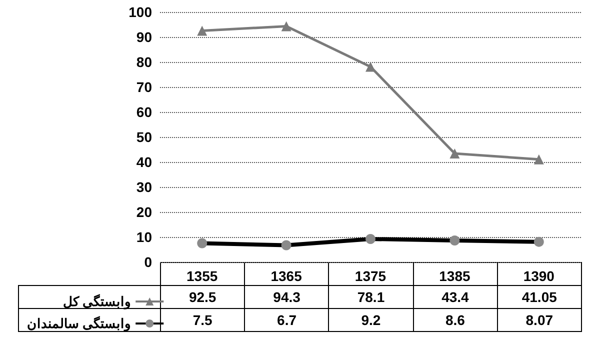 This screenshot has width=599, height=348. Describe the element at coordinates (287, 297) in the screenshot. I see `data-label: 94.3` at that location.